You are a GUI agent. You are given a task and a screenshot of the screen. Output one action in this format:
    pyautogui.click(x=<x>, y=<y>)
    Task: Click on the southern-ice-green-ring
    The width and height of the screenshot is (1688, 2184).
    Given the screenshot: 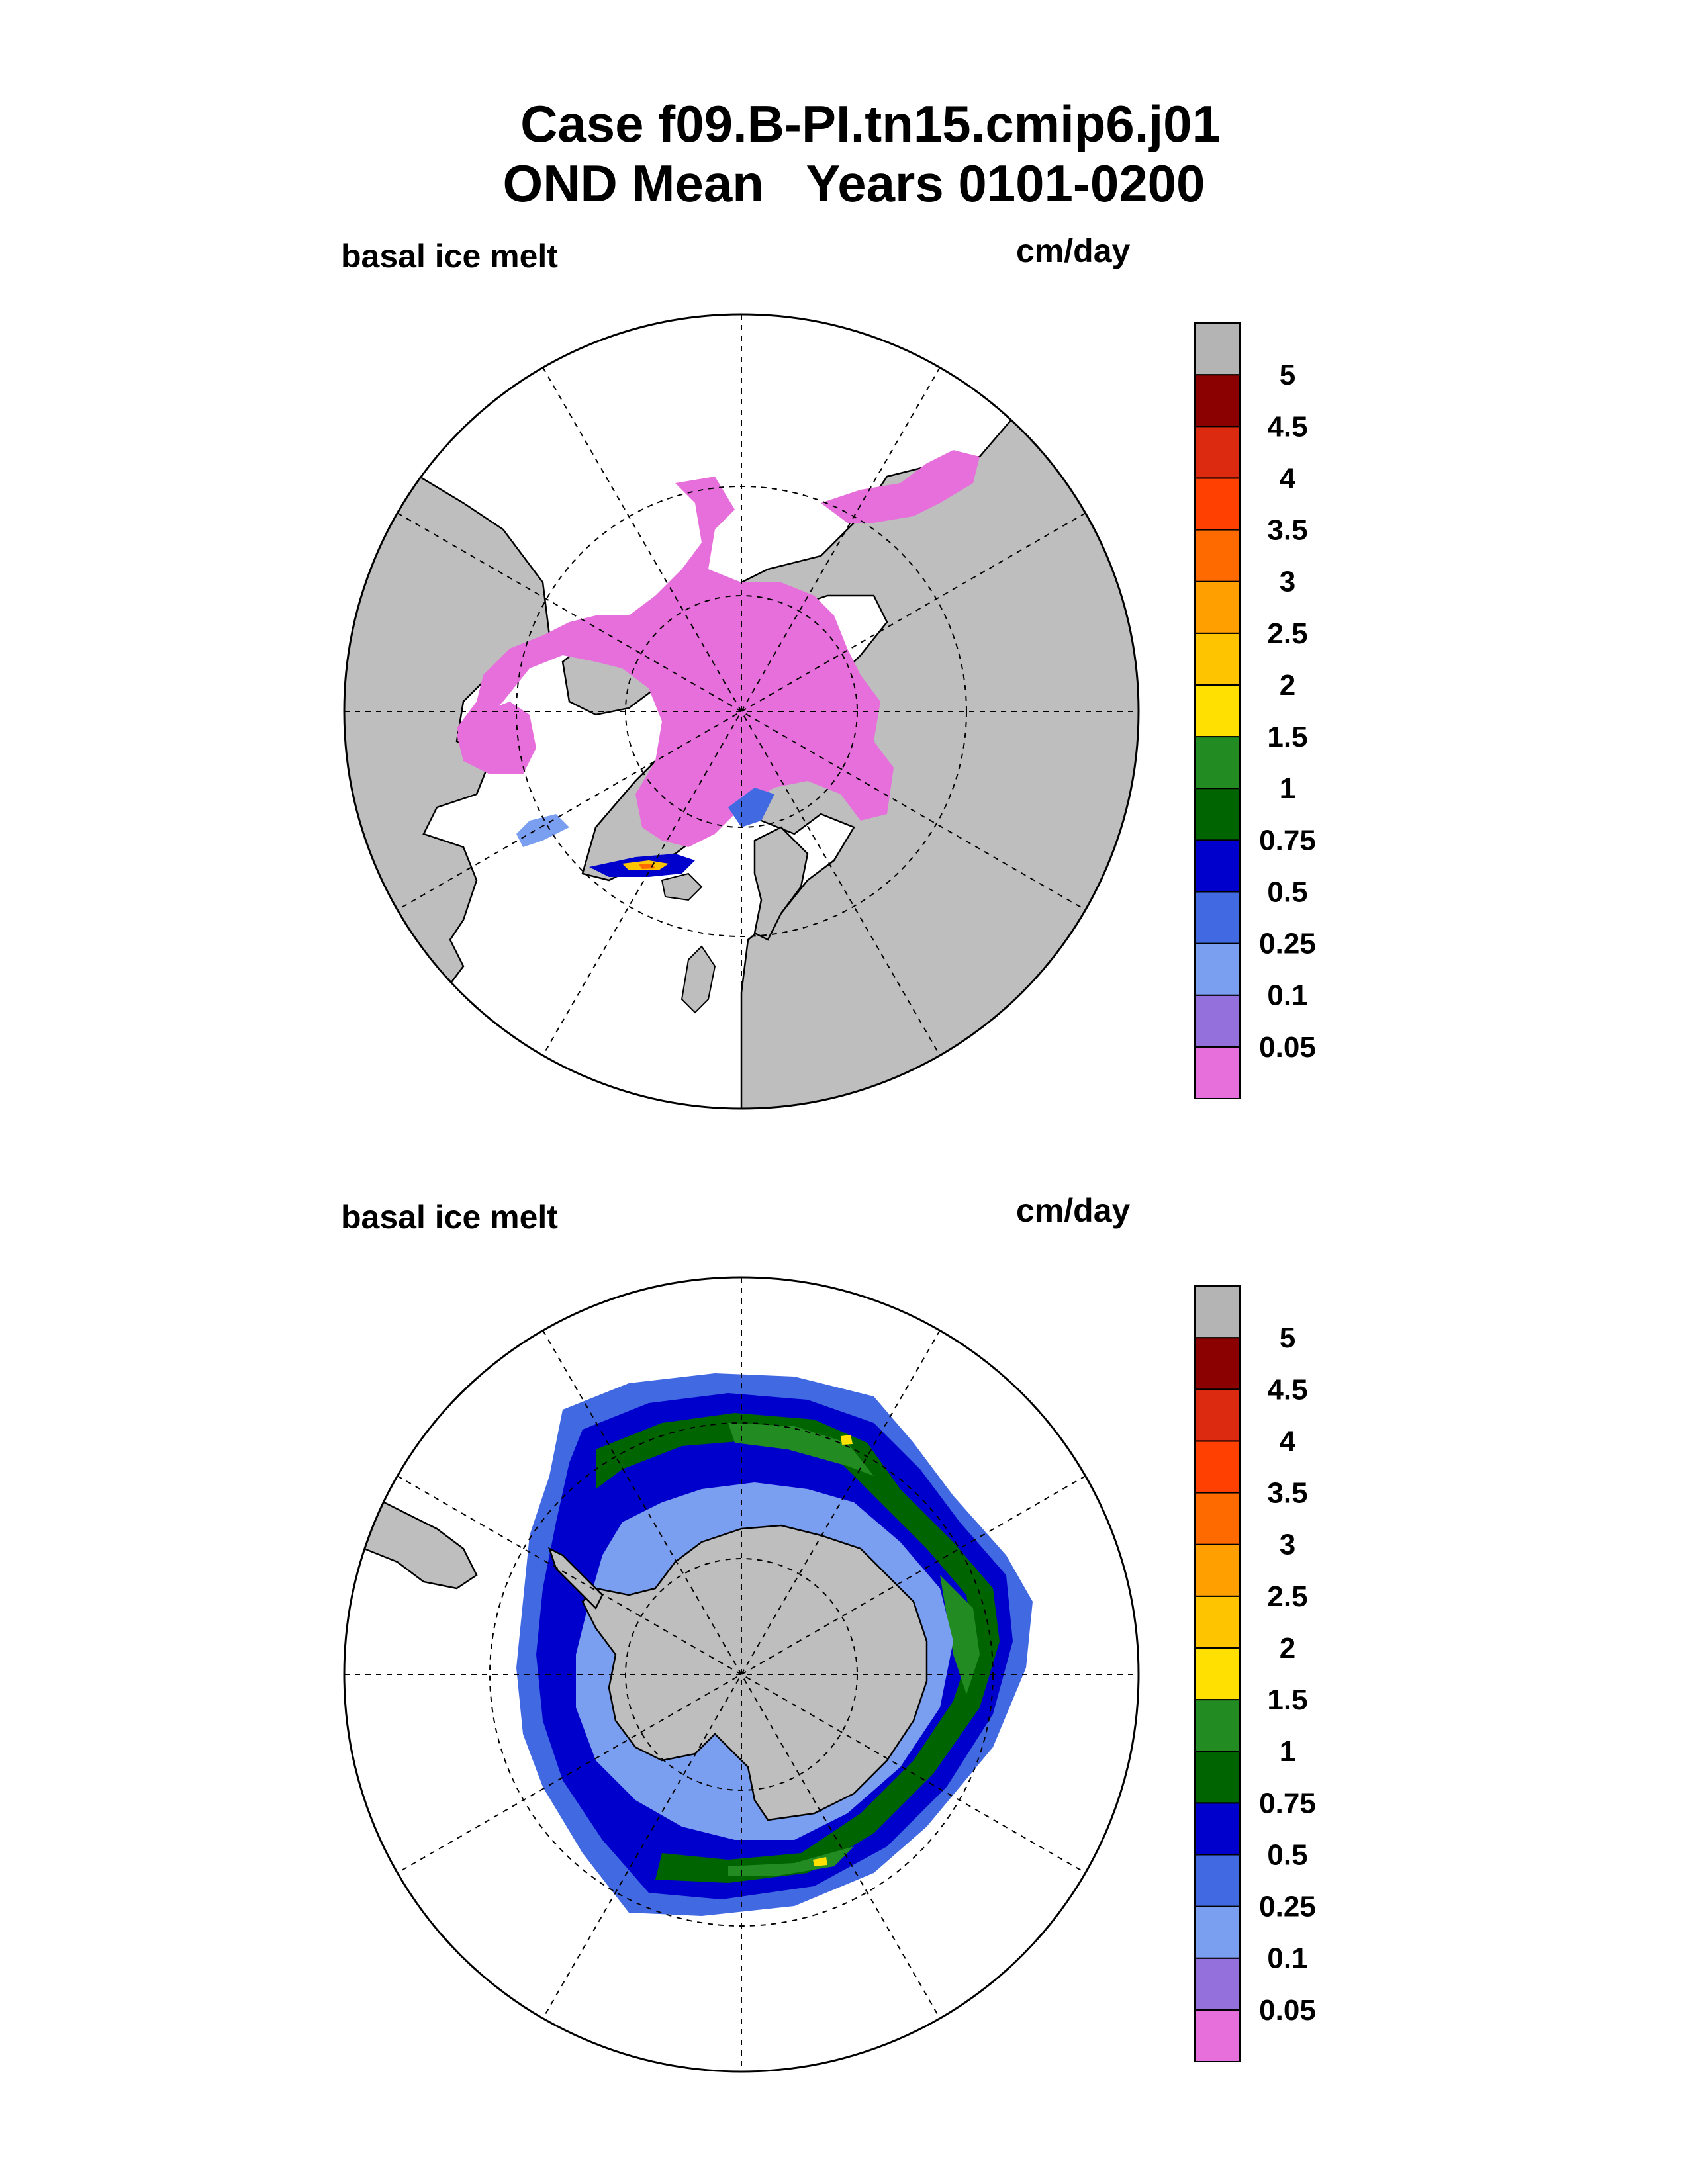 What is the action you would take?
    pyautogui.click(x=798, y=1648)
    